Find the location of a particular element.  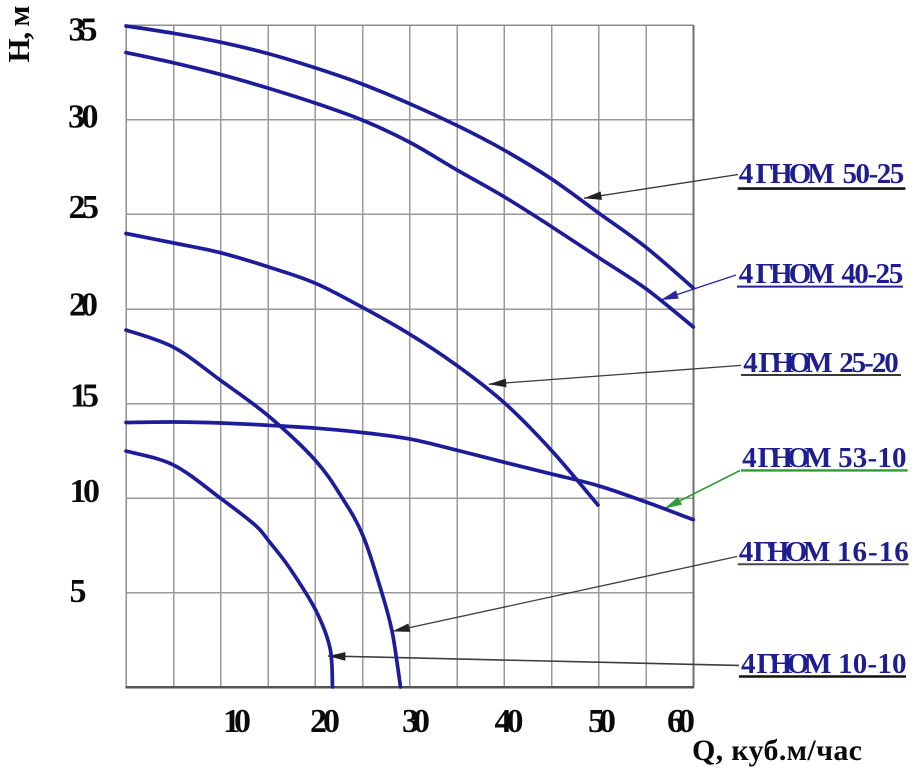

svg-text: 16-16 is located at coordinates (873, 552).